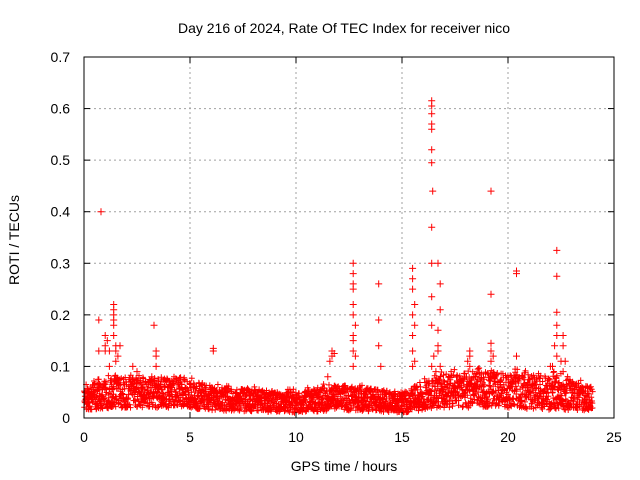 The image size is (640, 480). What do you see at coordinates (190, 437) in the screenshot?
I see `x-tick-label: 5` at bounding box center [190, 437].